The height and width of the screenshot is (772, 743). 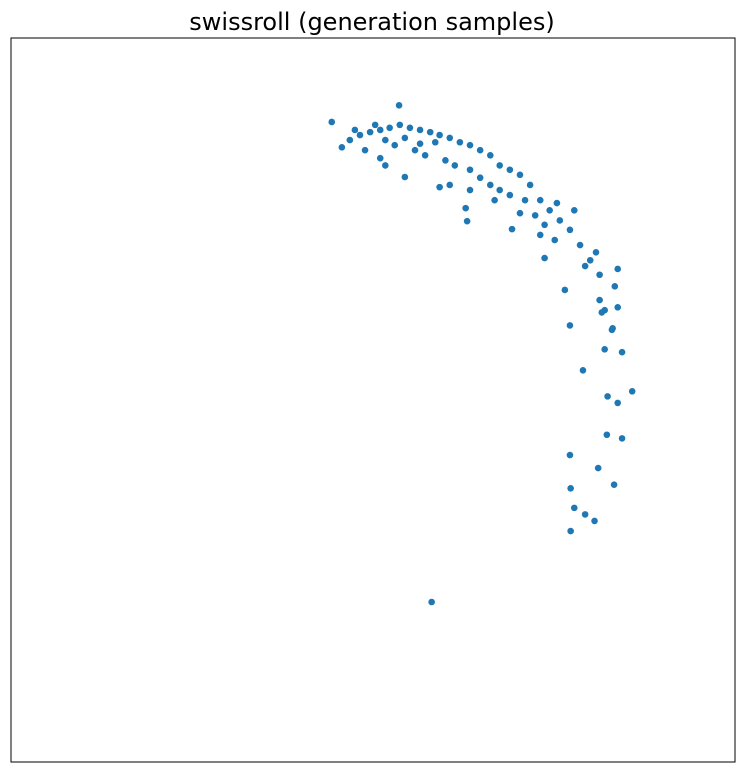 I want to click on chart-title: swissroll (generation samples), so click(x=371, y=22).